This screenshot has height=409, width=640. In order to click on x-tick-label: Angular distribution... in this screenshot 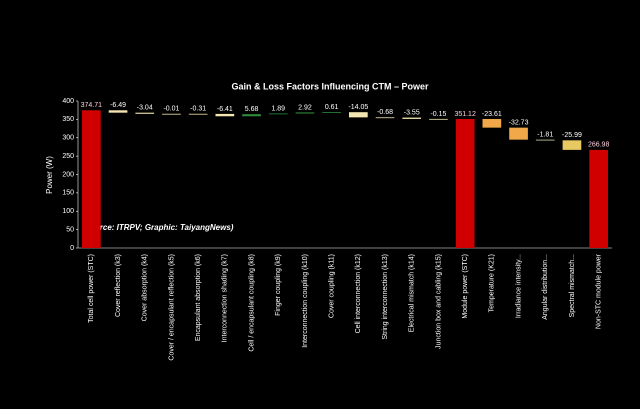, I will do `click(545, 287)`.